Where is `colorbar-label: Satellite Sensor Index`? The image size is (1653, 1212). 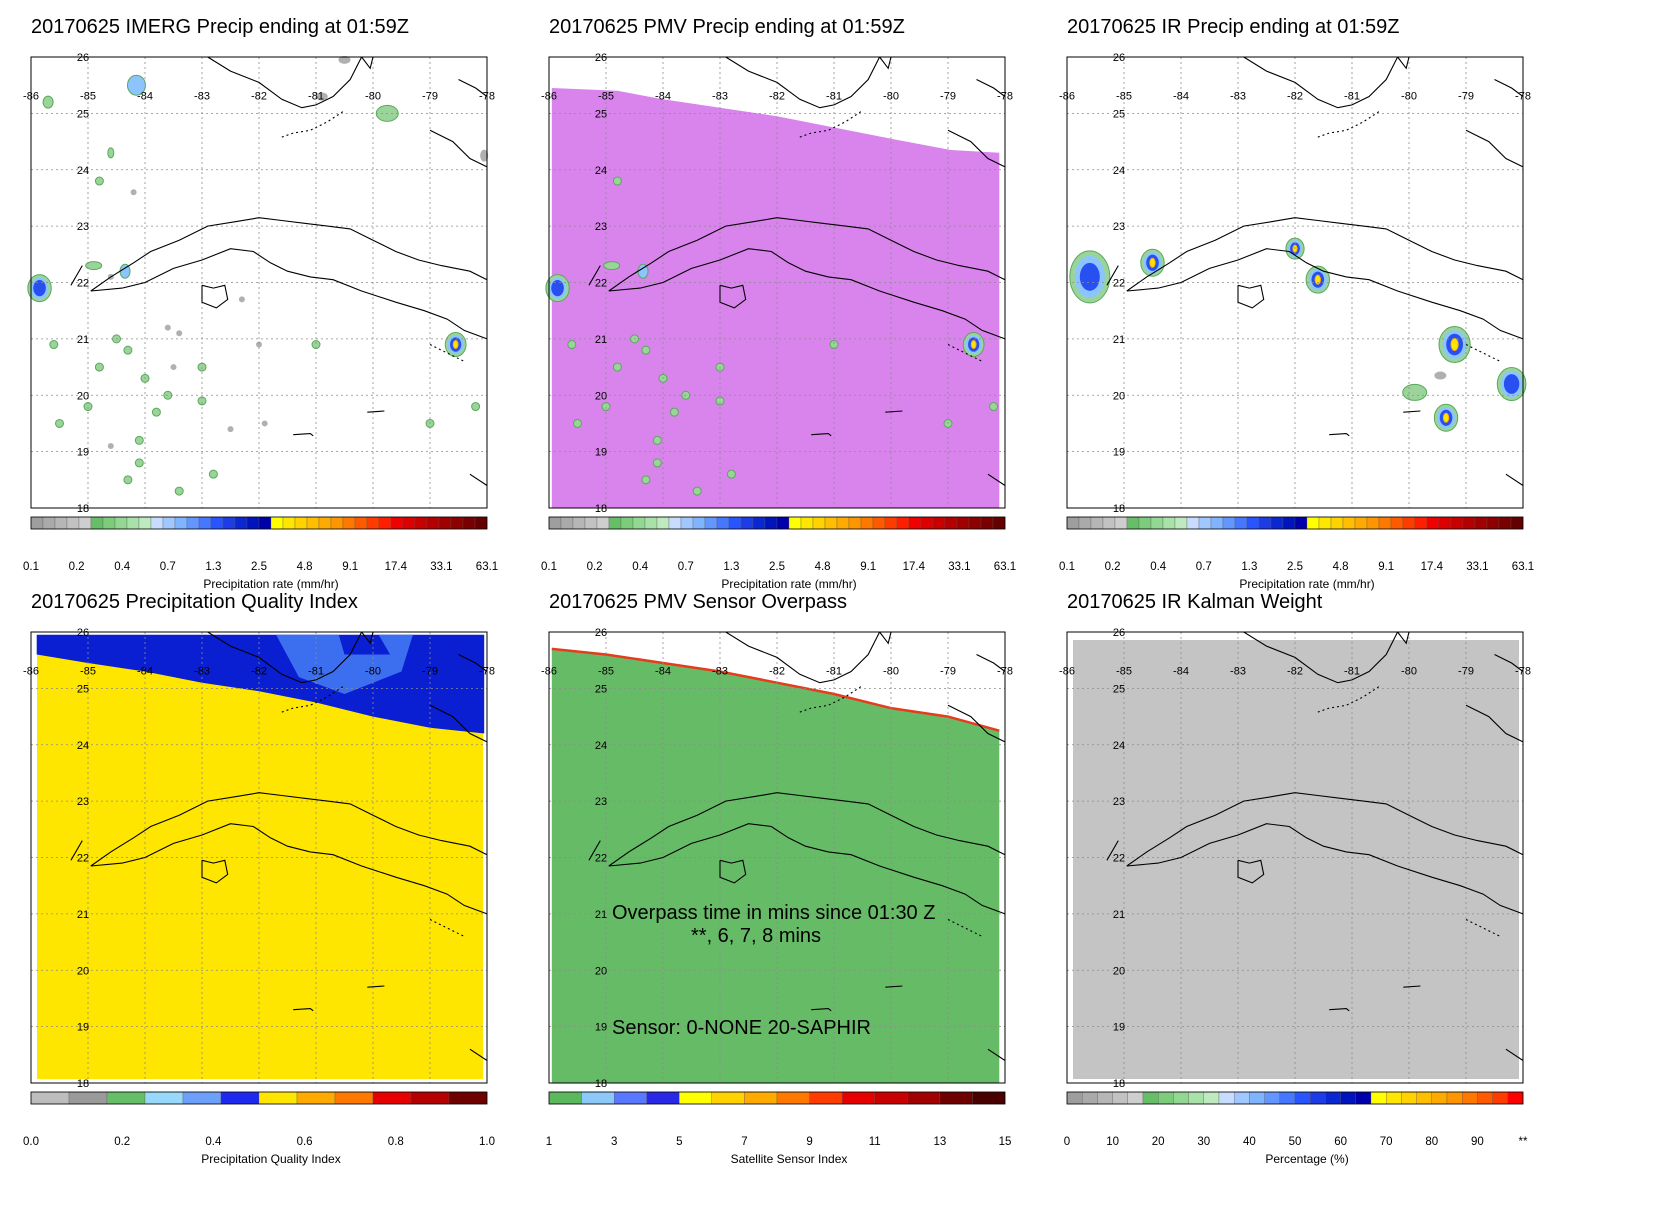
colorbar-label: Satellite Sensor Index is located at coordinates (789, 1159).